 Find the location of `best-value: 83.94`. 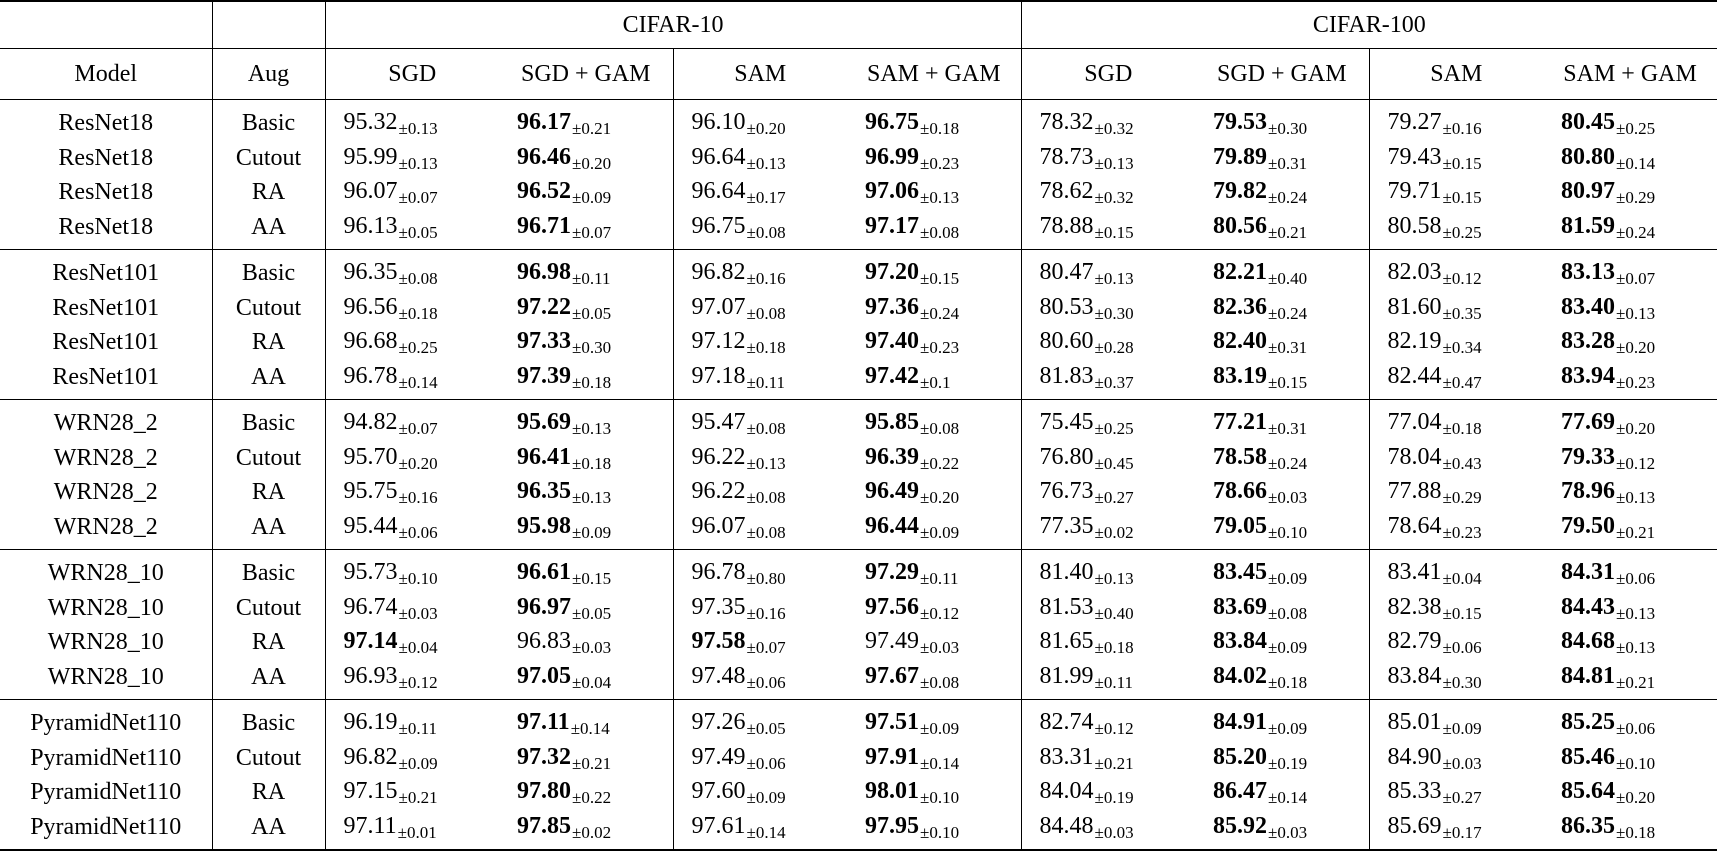

best-value: 83.94 is located at coordinates (1588, 375).